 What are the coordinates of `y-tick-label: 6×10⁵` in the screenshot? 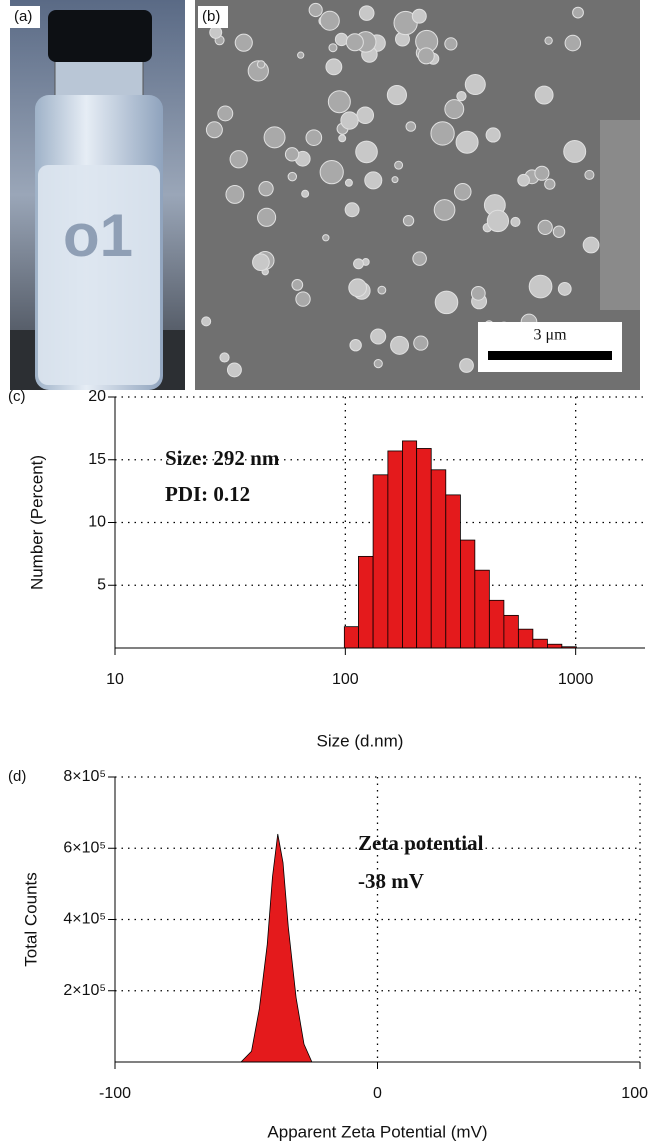 It's located at (84, 847).